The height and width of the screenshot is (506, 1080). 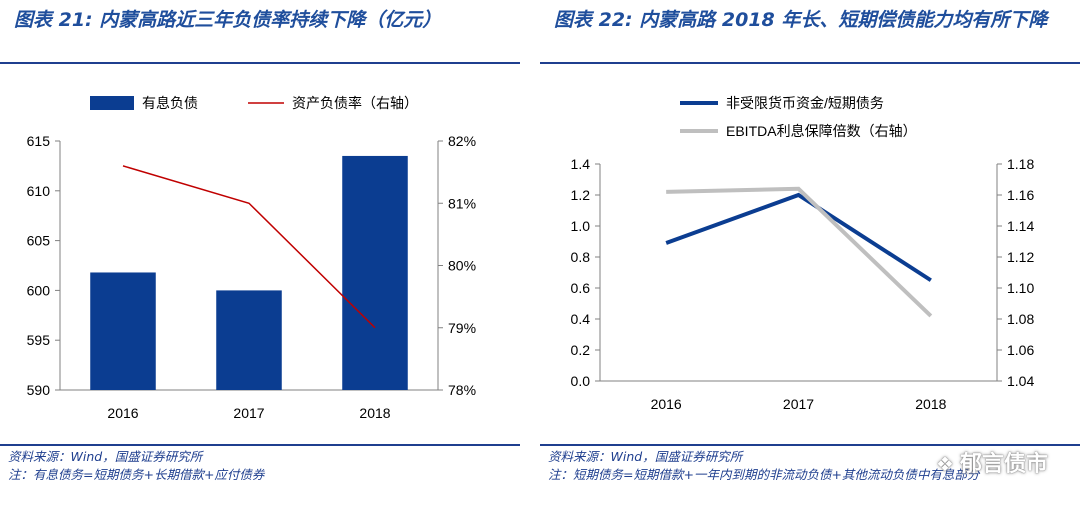 What do you see at coordinates (1020, 257) in the screenshot?
I see `y2-tick-label: 1.12` at bounding box center [1020, 257].